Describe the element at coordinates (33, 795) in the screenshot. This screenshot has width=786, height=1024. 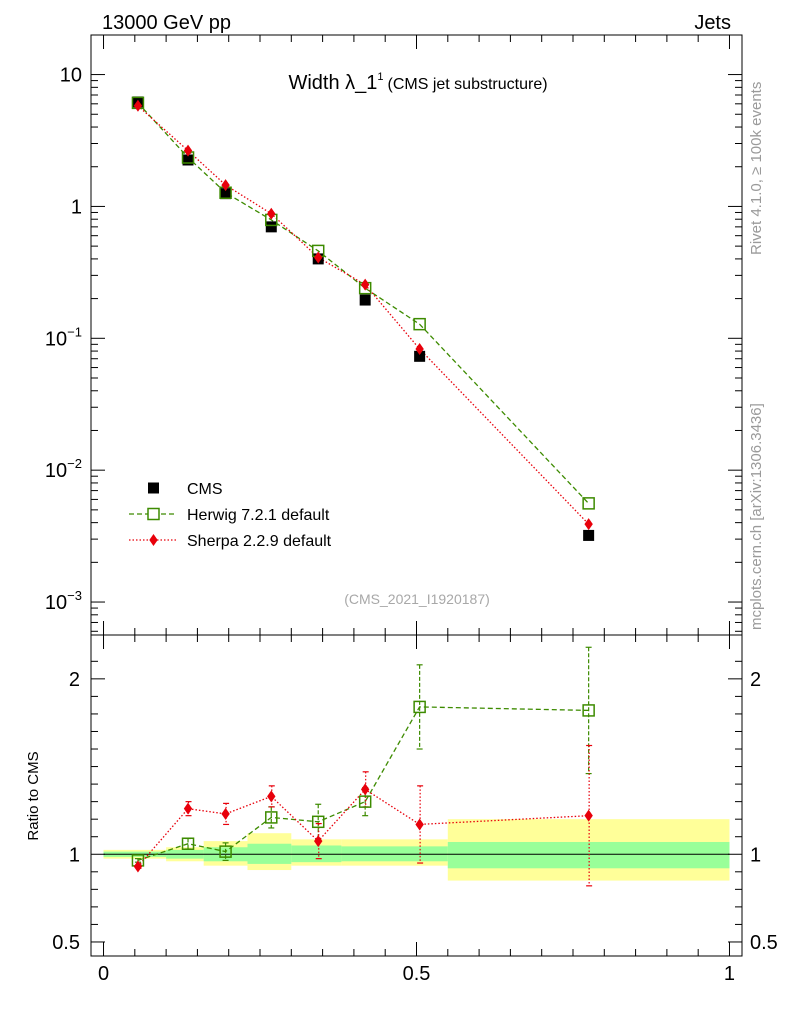
I see `ratio-y-axis-label: Ratio to CMS` at that location.